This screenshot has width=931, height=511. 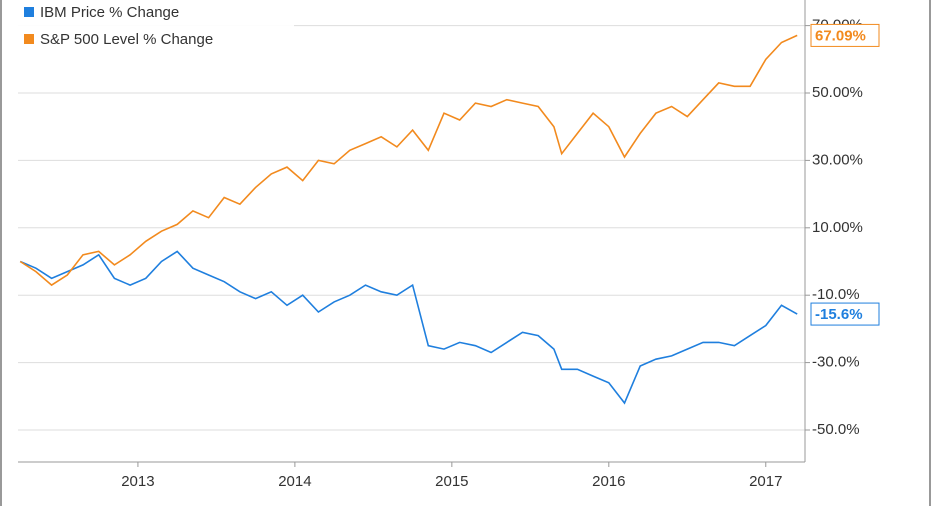 I want to click on end-label: 67.09%, so click(x=845, y=35).